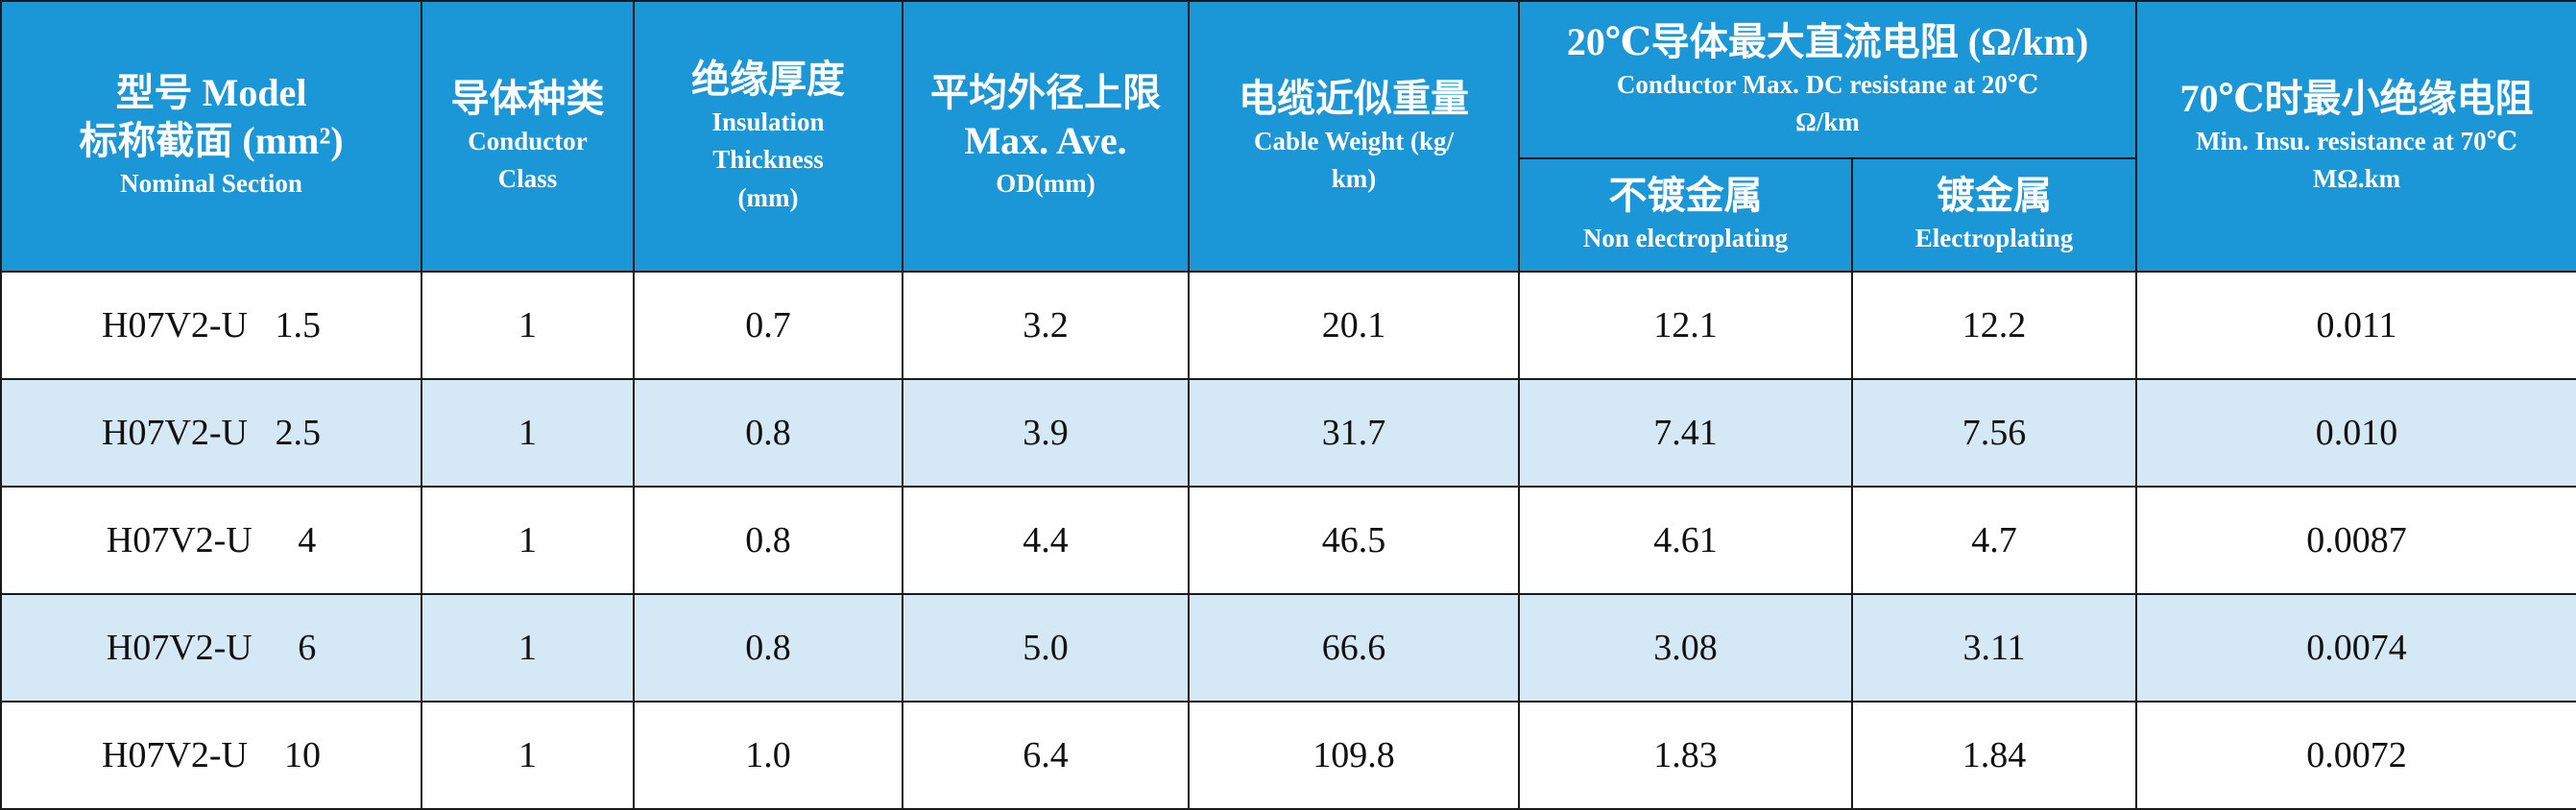  I want to click on header-line: Cable Weight (kg/, so click(1354, 140).